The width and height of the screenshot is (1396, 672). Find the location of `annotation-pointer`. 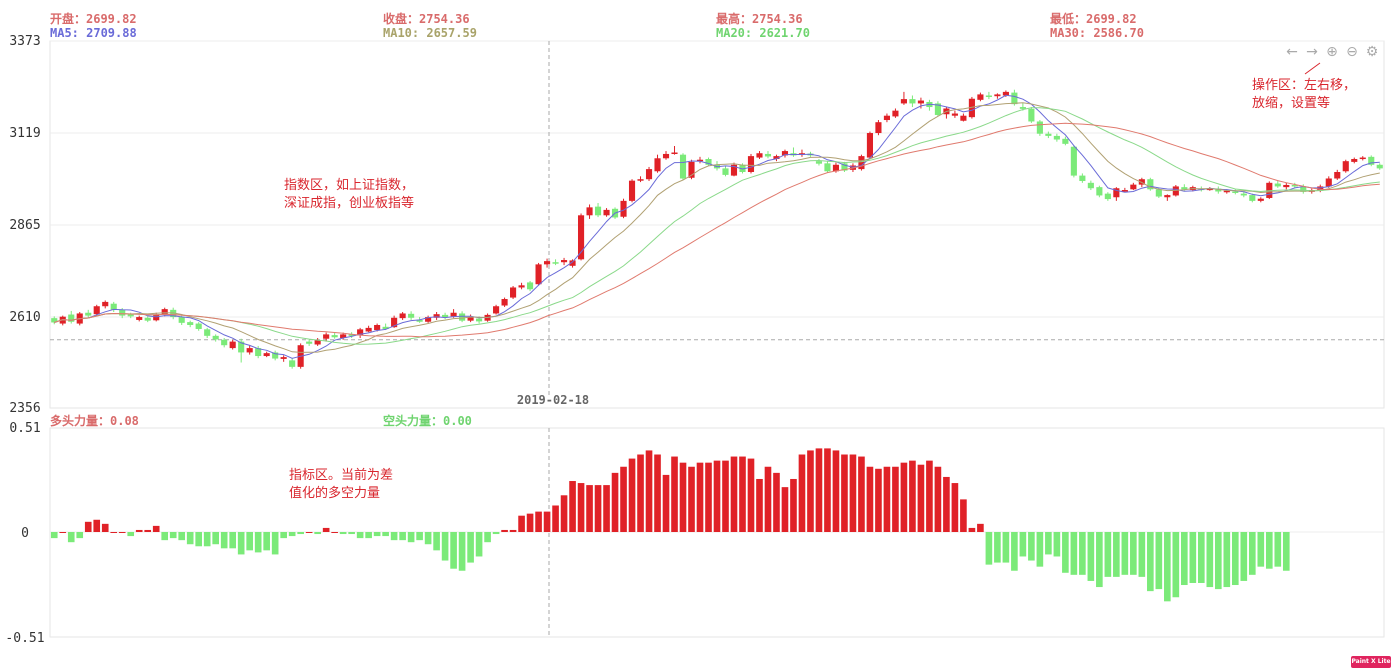

annotation-pointer is located at coordinates (1312, 68).